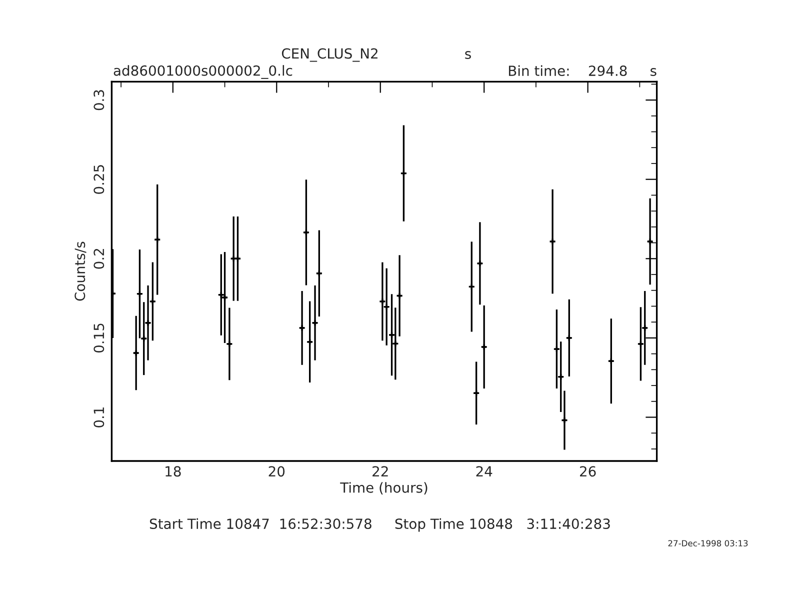 The height and width of the screenshot is (596, 790). I want to click on y-tick-label: 0.1, so click(99, 417).